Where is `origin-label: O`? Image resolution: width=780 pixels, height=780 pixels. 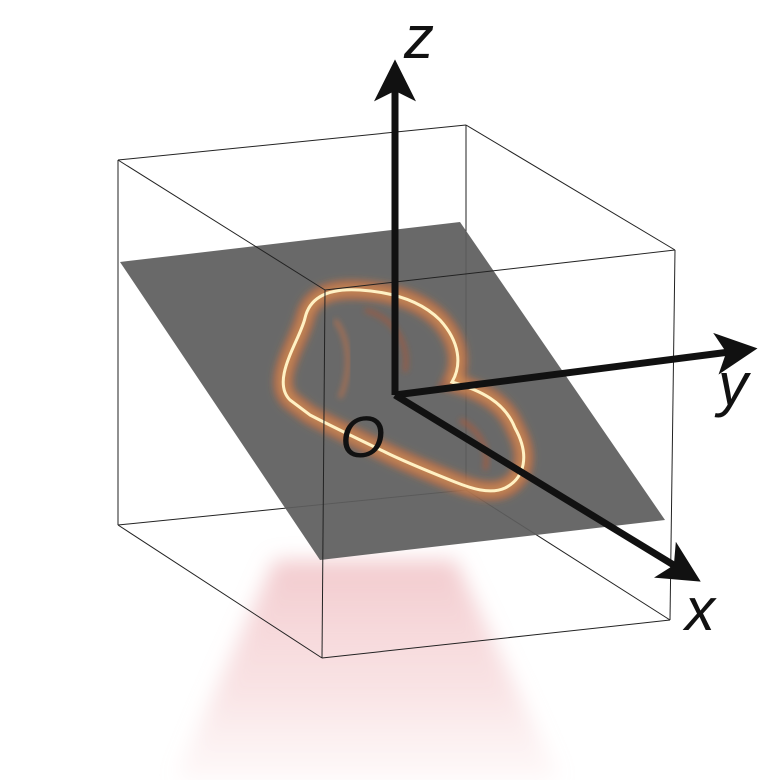 origin-label: O is located at coordinates (362, 437).